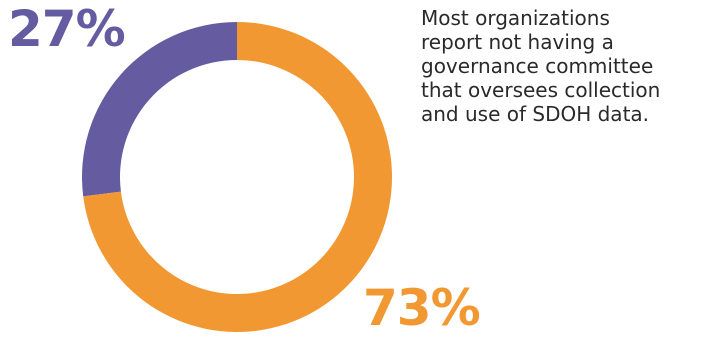  Describe the element at coordinates (537, 66) in the screenshot. I see `caption-line: governance committee` at that location.